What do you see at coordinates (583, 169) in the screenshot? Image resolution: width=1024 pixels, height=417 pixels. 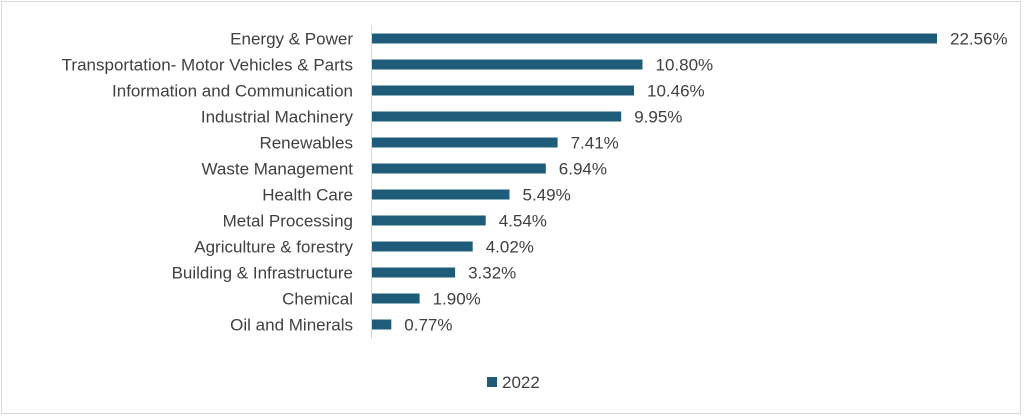 I see `value-label-5: 6.94%` at bounding box center [583, 169].